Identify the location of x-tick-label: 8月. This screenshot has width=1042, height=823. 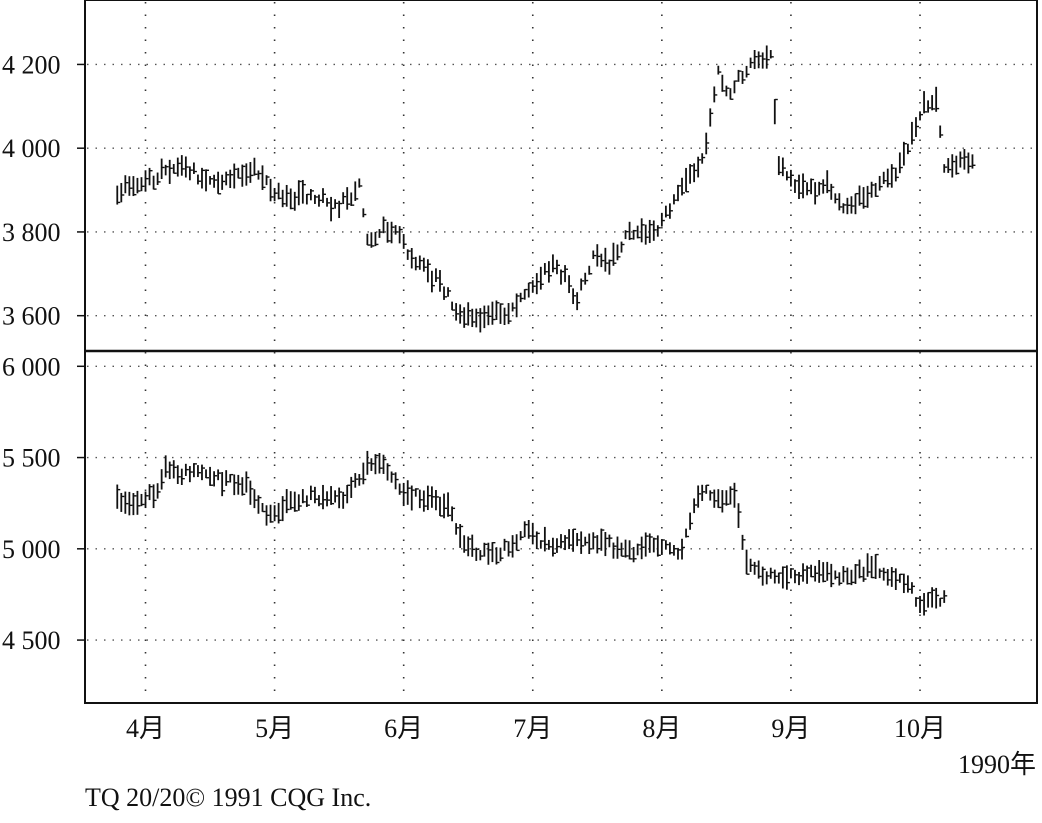
(661, 728).